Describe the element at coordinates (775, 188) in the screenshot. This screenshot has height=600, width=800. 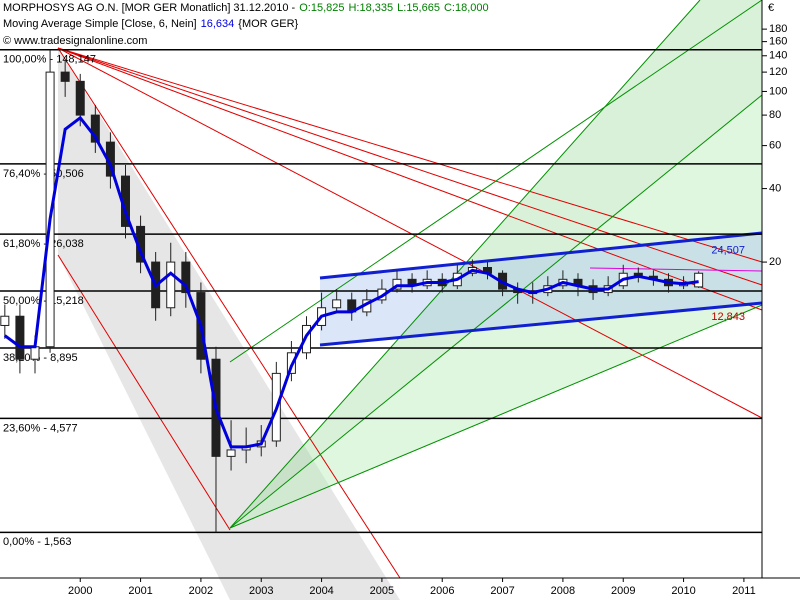
I see `y-tick-label: 40` at that location.